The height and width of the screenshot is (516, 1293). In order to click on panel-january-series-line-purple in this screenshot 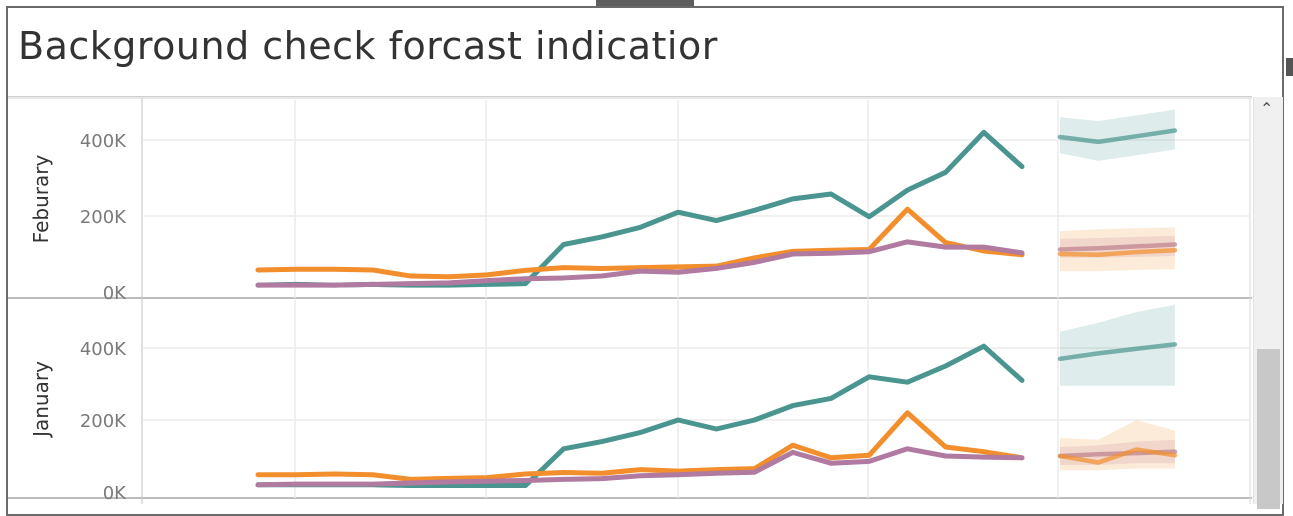, I will do `click(640, 467)`.